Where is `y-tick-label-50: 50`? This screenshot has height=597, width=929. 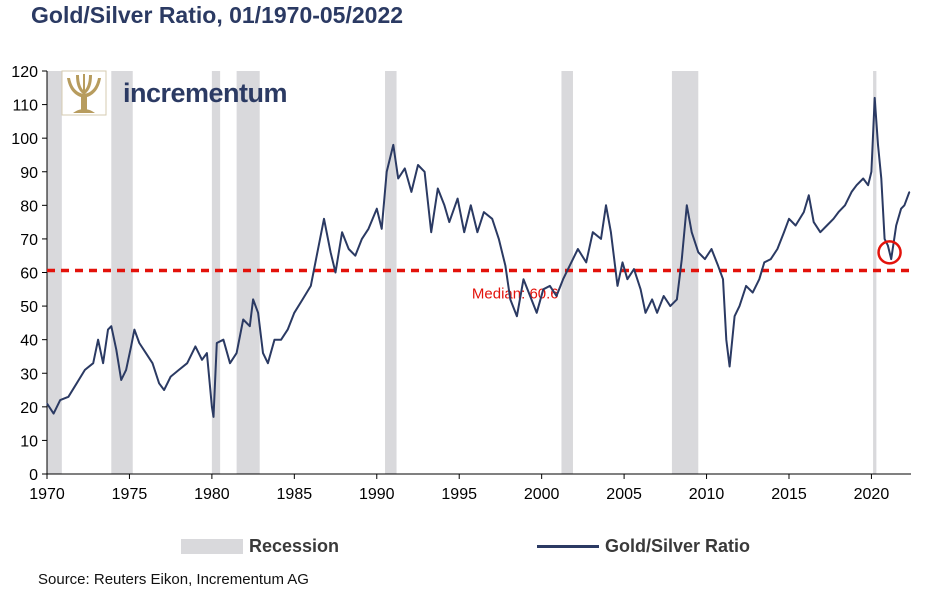
y-tick-label-50: 50 is located at coordinates (29, 307).